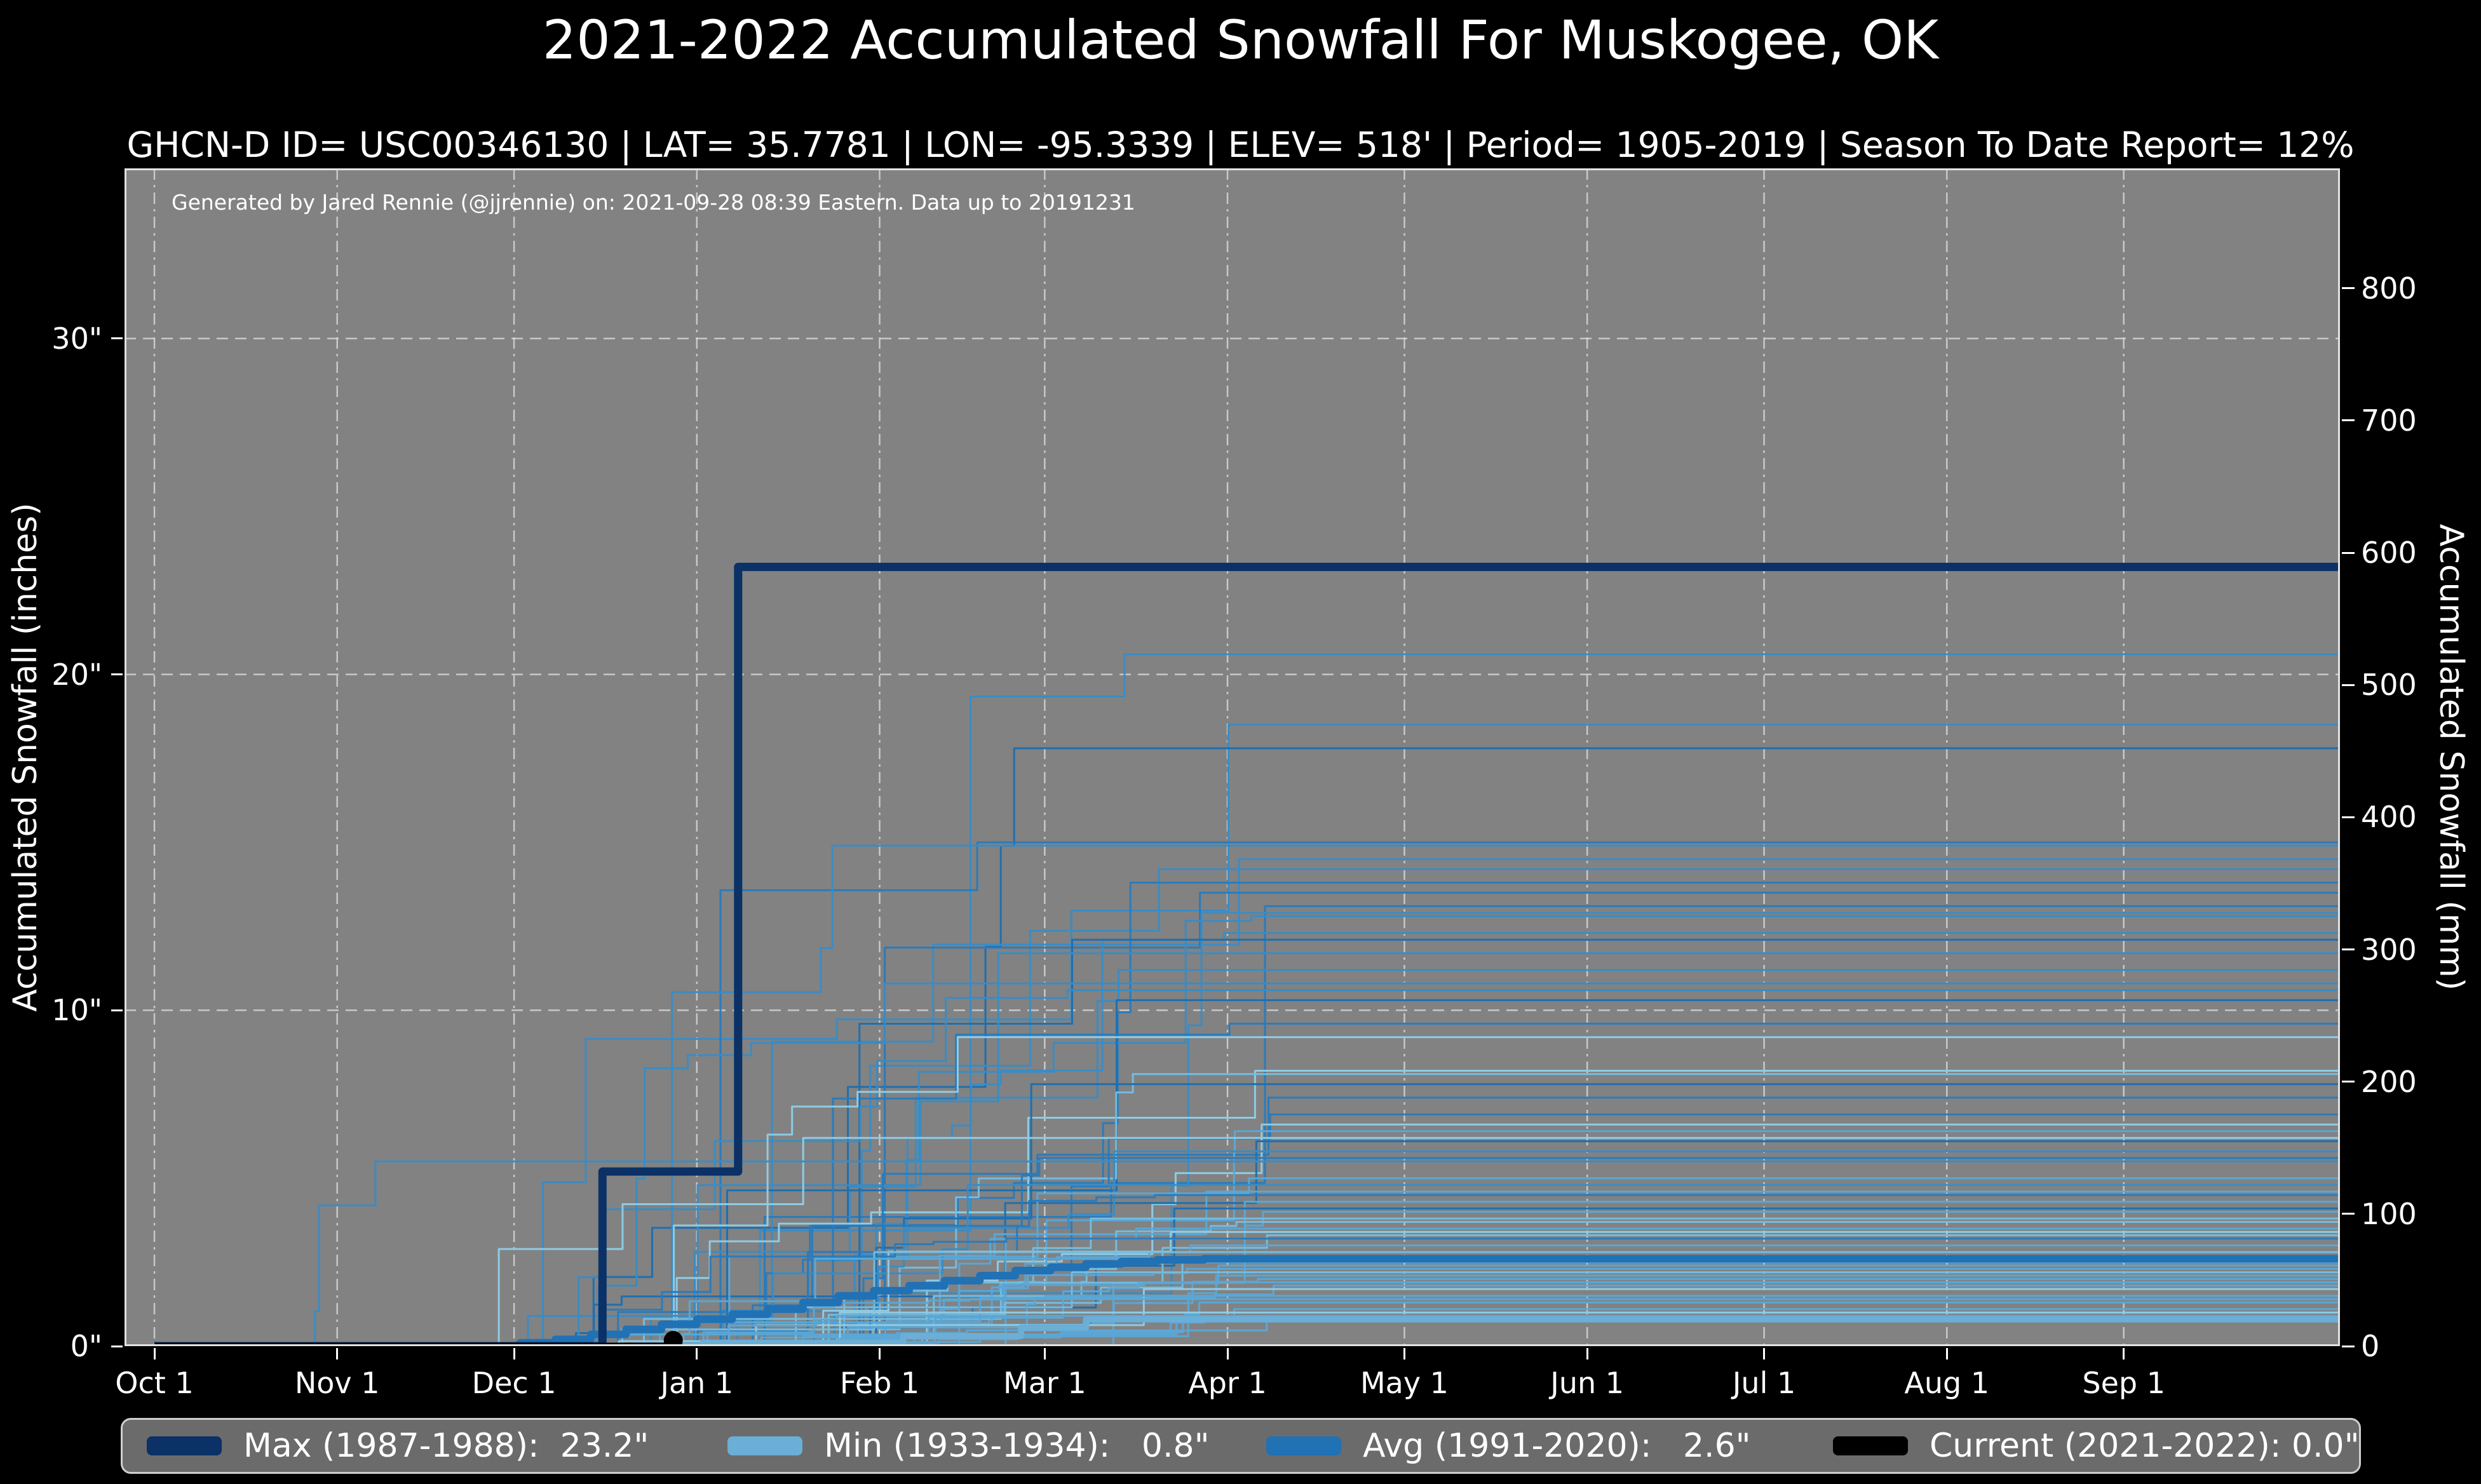 This screenshot has width=2481, height=1484. What do you see at coordinates (76, 338) in the screenshot?
I see `y-left-tick-label: 30"` at bounding box center [76, 338].